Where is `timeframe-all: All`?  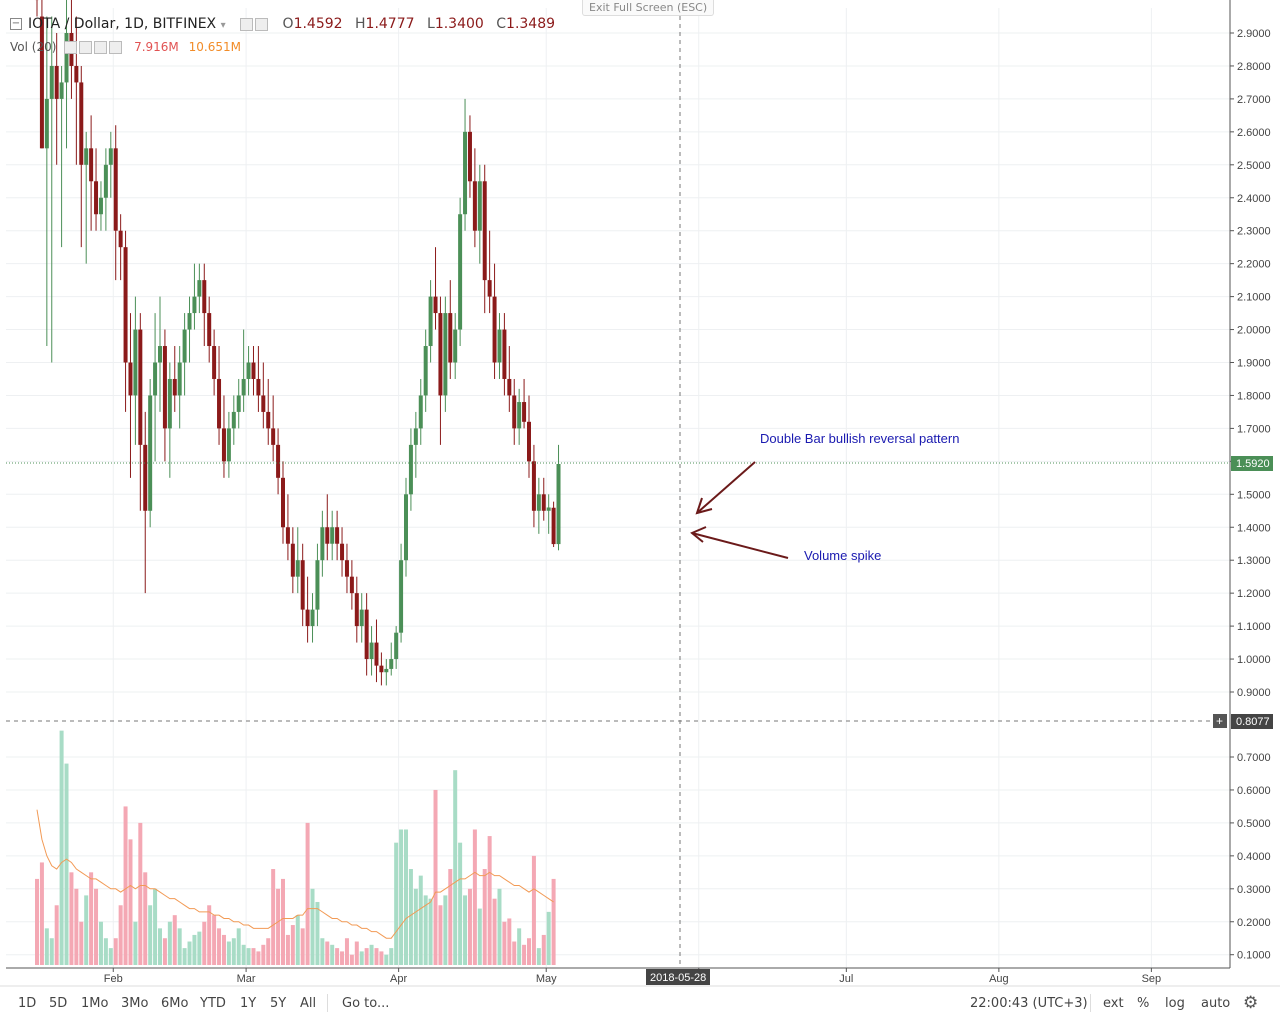 timeframe-all: All is located at coordinates (308, 1003).